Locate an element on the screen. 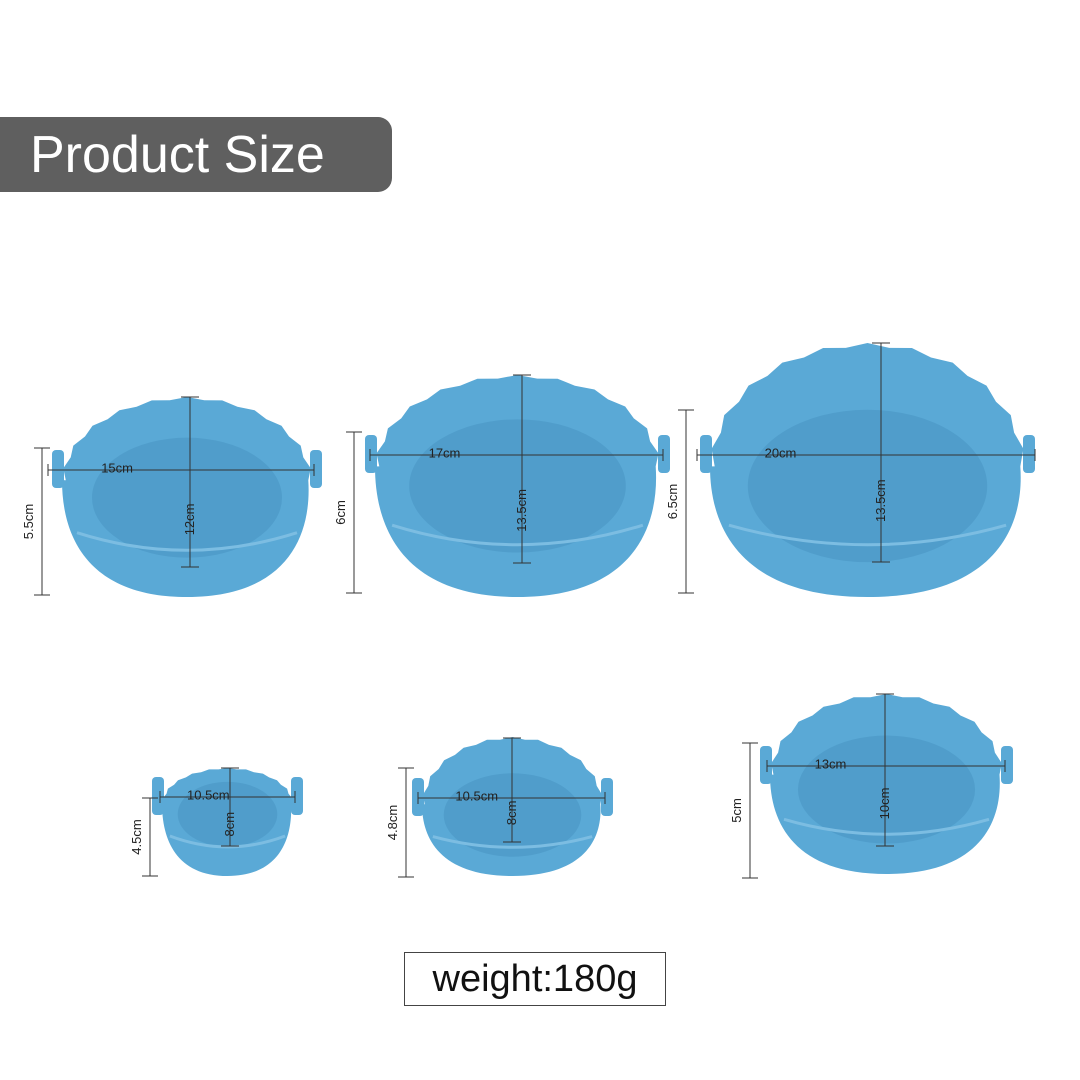 Image resolution: width=1080 pixels, height=1080 pixels. page-title: Product Size is located at coordinates (177, 155).